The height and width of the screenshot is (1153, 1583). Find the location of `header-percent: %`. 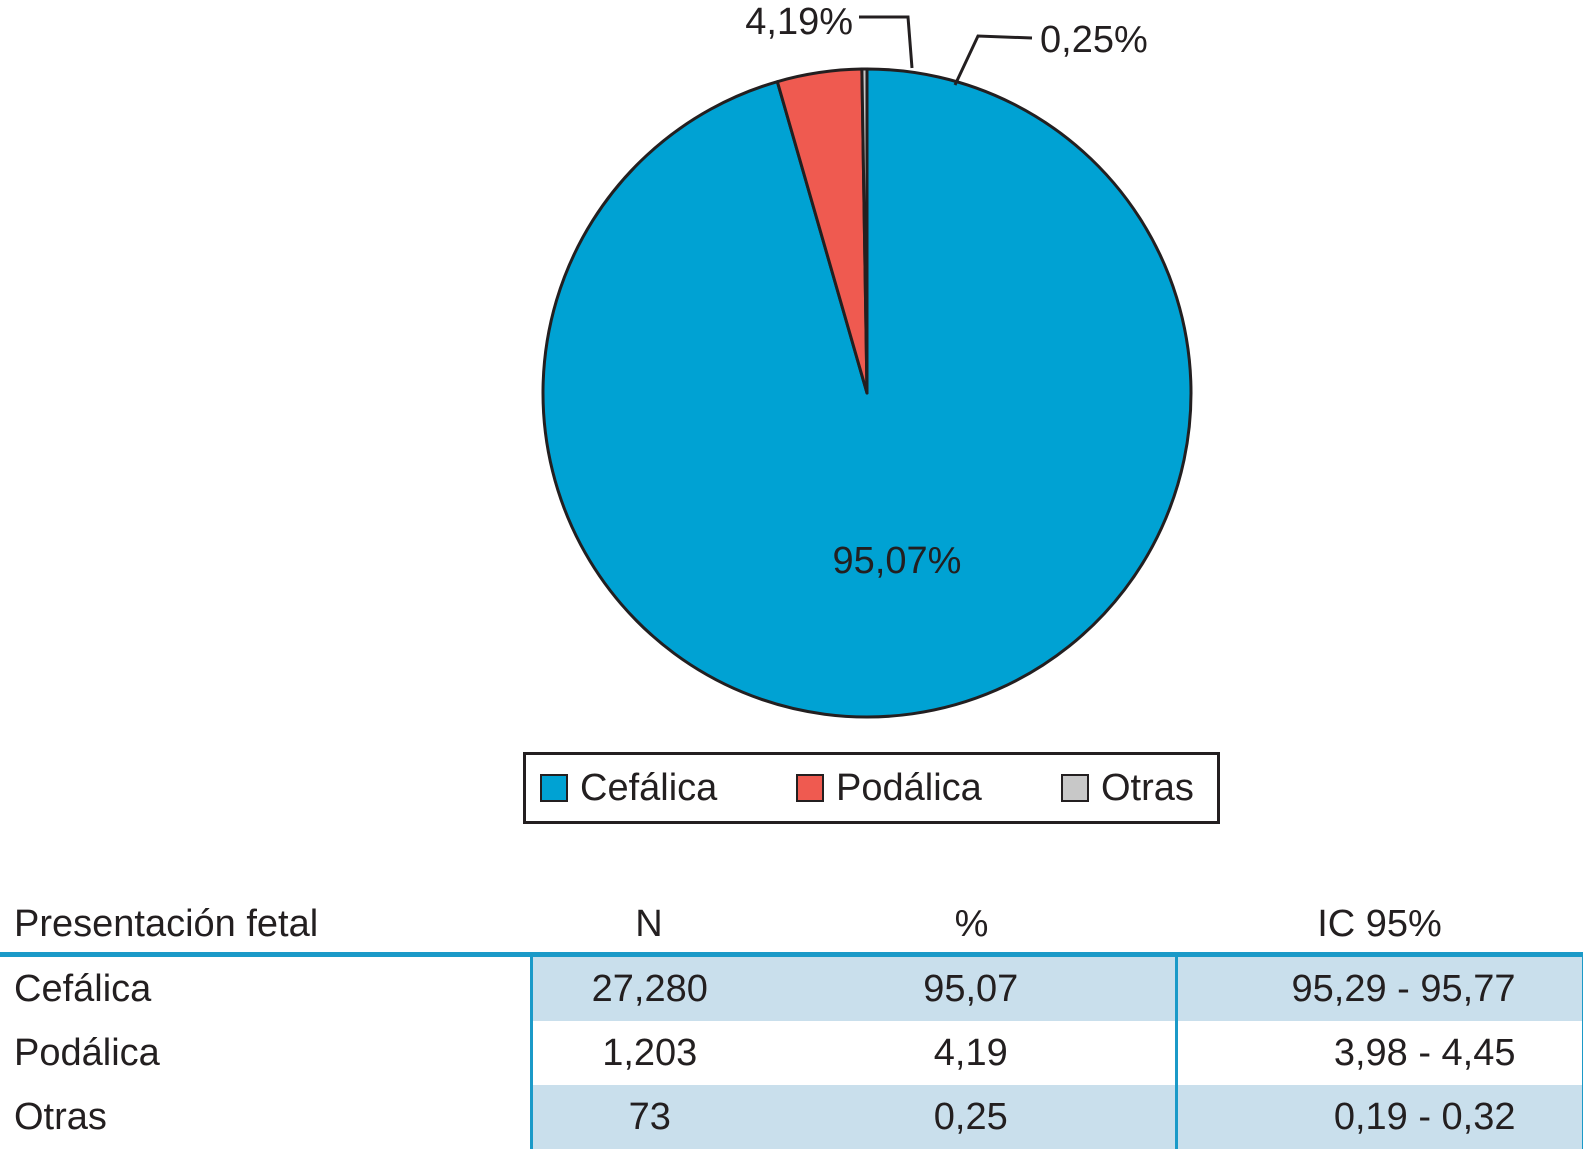

header-percent: % is located at coordinates (971, 926).